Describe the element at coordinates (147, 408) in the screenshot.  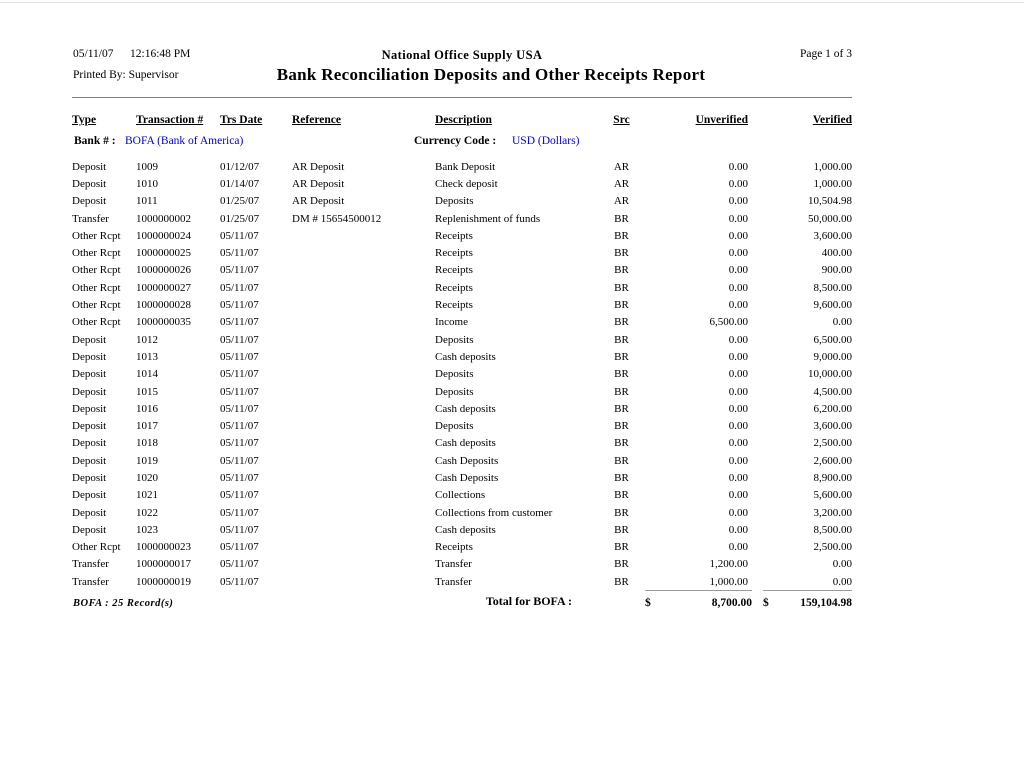
I see `cell-transaction-number: 1016` at that location.